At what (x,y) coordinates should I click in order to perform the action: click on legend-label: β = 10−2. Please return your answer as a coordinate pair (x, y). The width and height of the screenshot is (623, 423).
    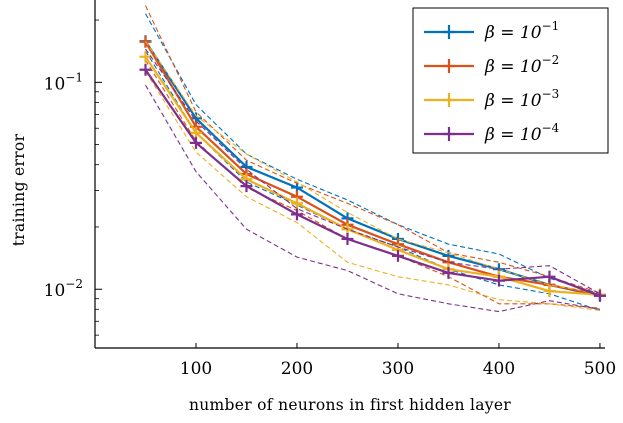
    Looking at the image, I should click on (521, 65).